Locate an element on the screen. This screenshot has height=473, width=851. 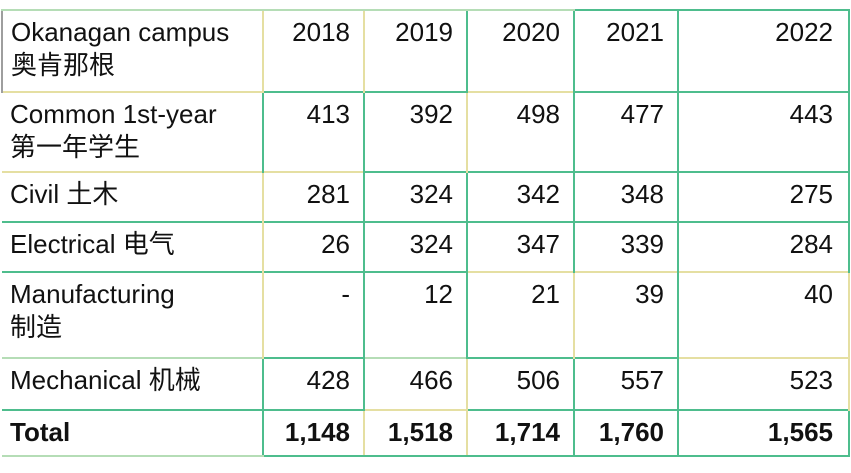
row-label: Mechanical 机械 is located at coordinates (132, 383).